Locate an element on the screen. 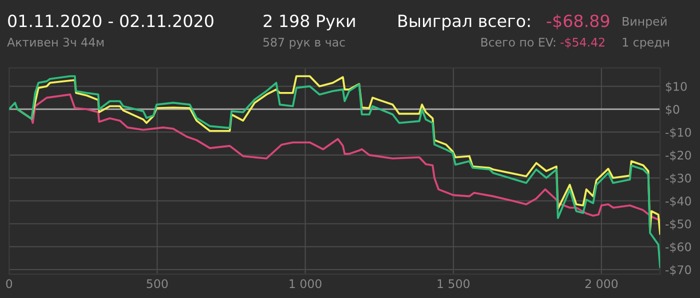 The width and height of the screenshot is (700, 298). text: 2 198 Руки is located at coordinates (309, 22).